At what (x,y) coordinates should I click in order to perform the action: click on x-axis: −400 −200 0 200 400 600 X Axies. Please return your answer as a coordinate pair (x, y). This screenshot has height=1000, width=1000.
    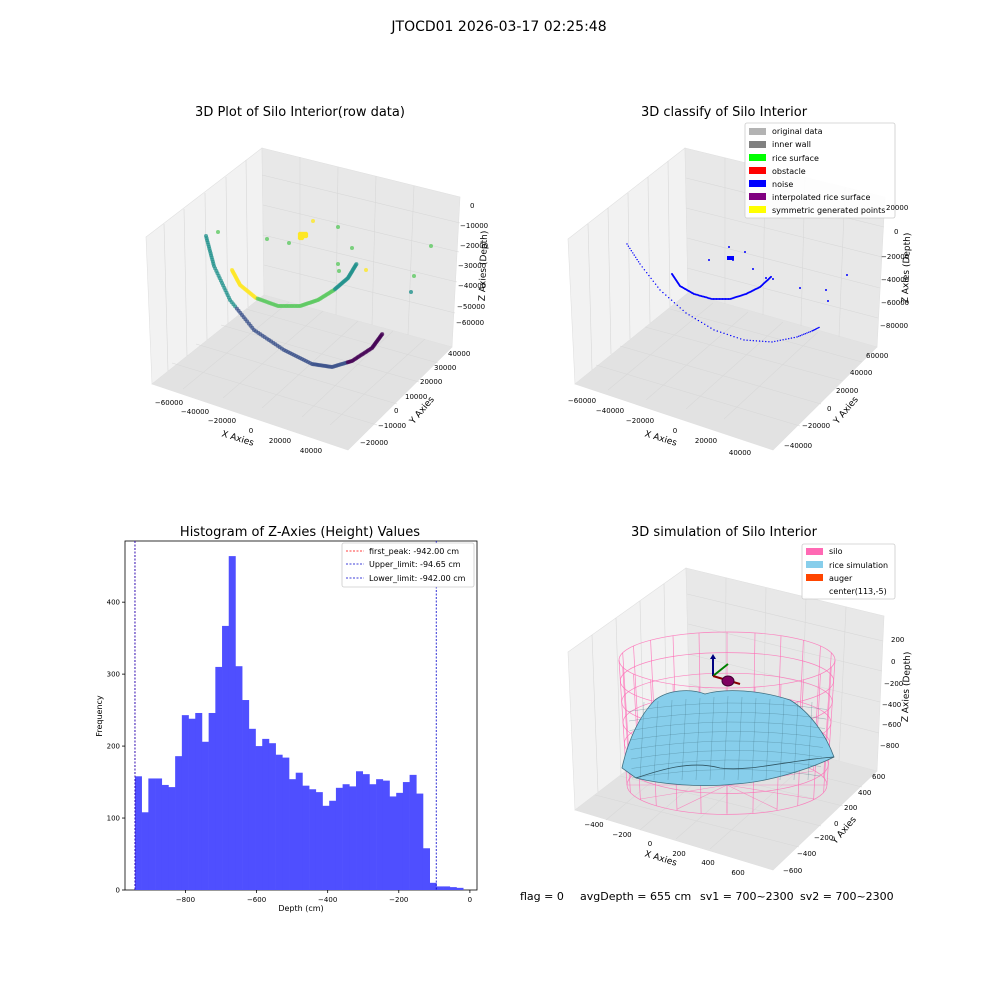
    Looking at the image, I should click on (664, 849).